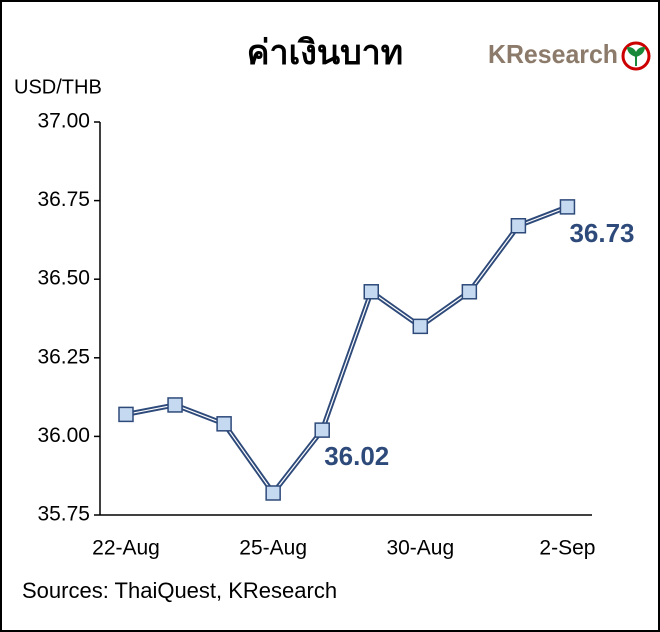 The width and height of the screenshot is (660, 632). I want to click on x-tick-label: 30-Aug, so click(420, 548).